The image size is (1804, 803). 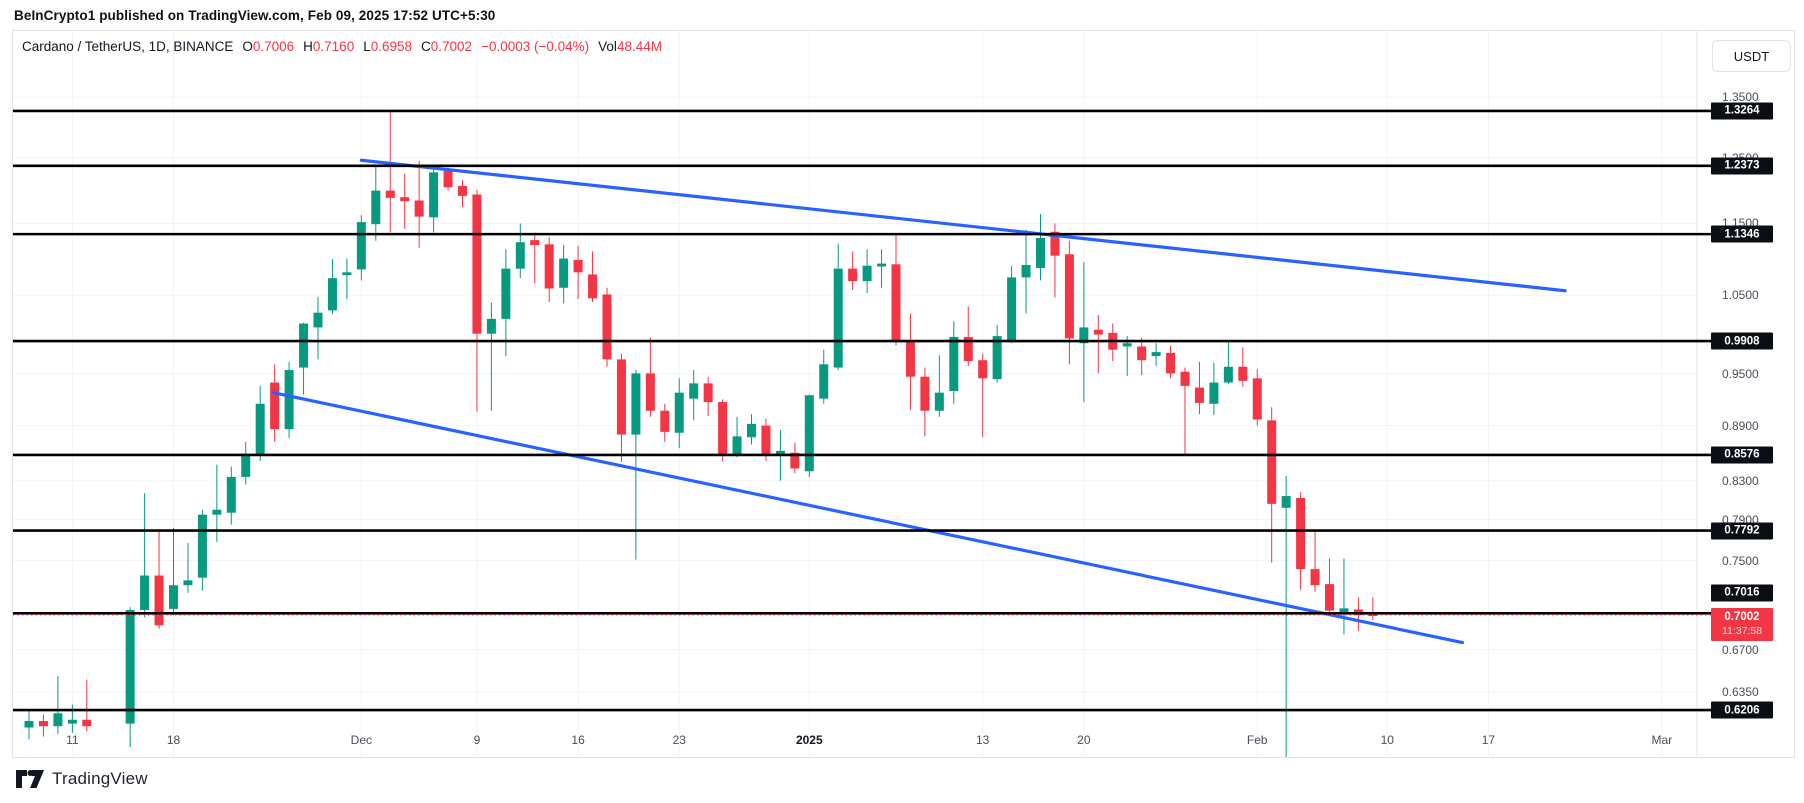 I want to click on time-axis-label: 10, so click(x=1387, y=740).